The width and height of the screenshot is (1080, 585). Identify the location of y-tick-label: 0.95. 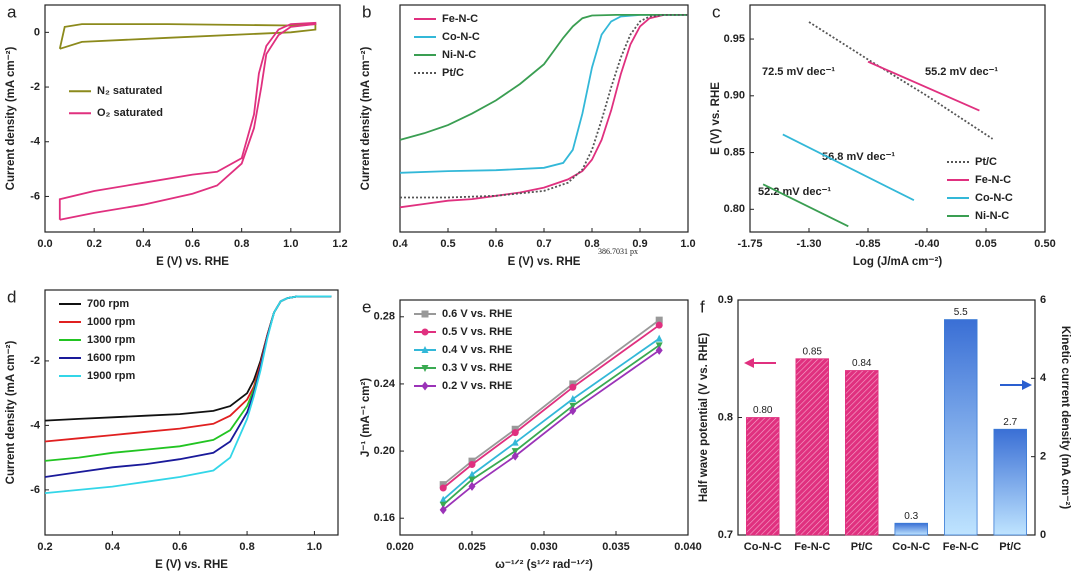
(734, 39).